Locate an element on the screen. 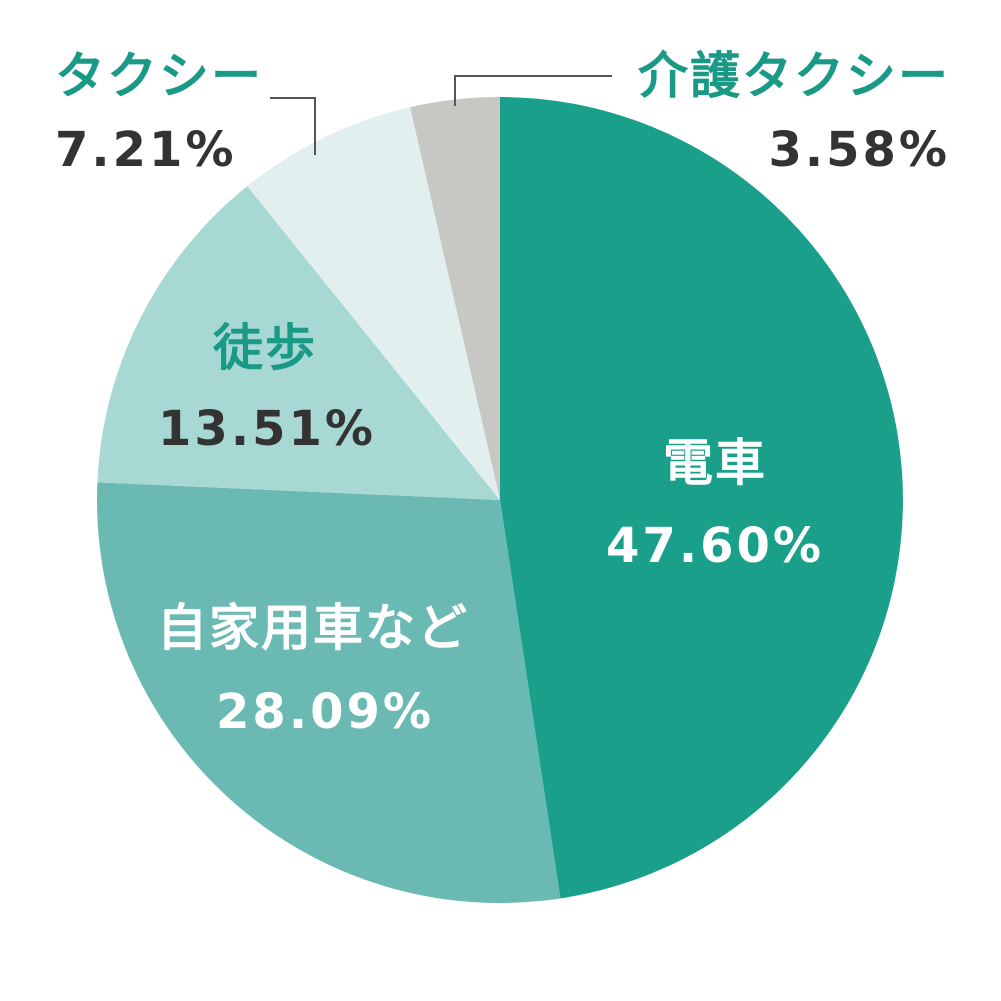 The height and width of the screenshot is (1001, 1001). slice-label-walk: 徒歩 is located at coordinates (264, 348).